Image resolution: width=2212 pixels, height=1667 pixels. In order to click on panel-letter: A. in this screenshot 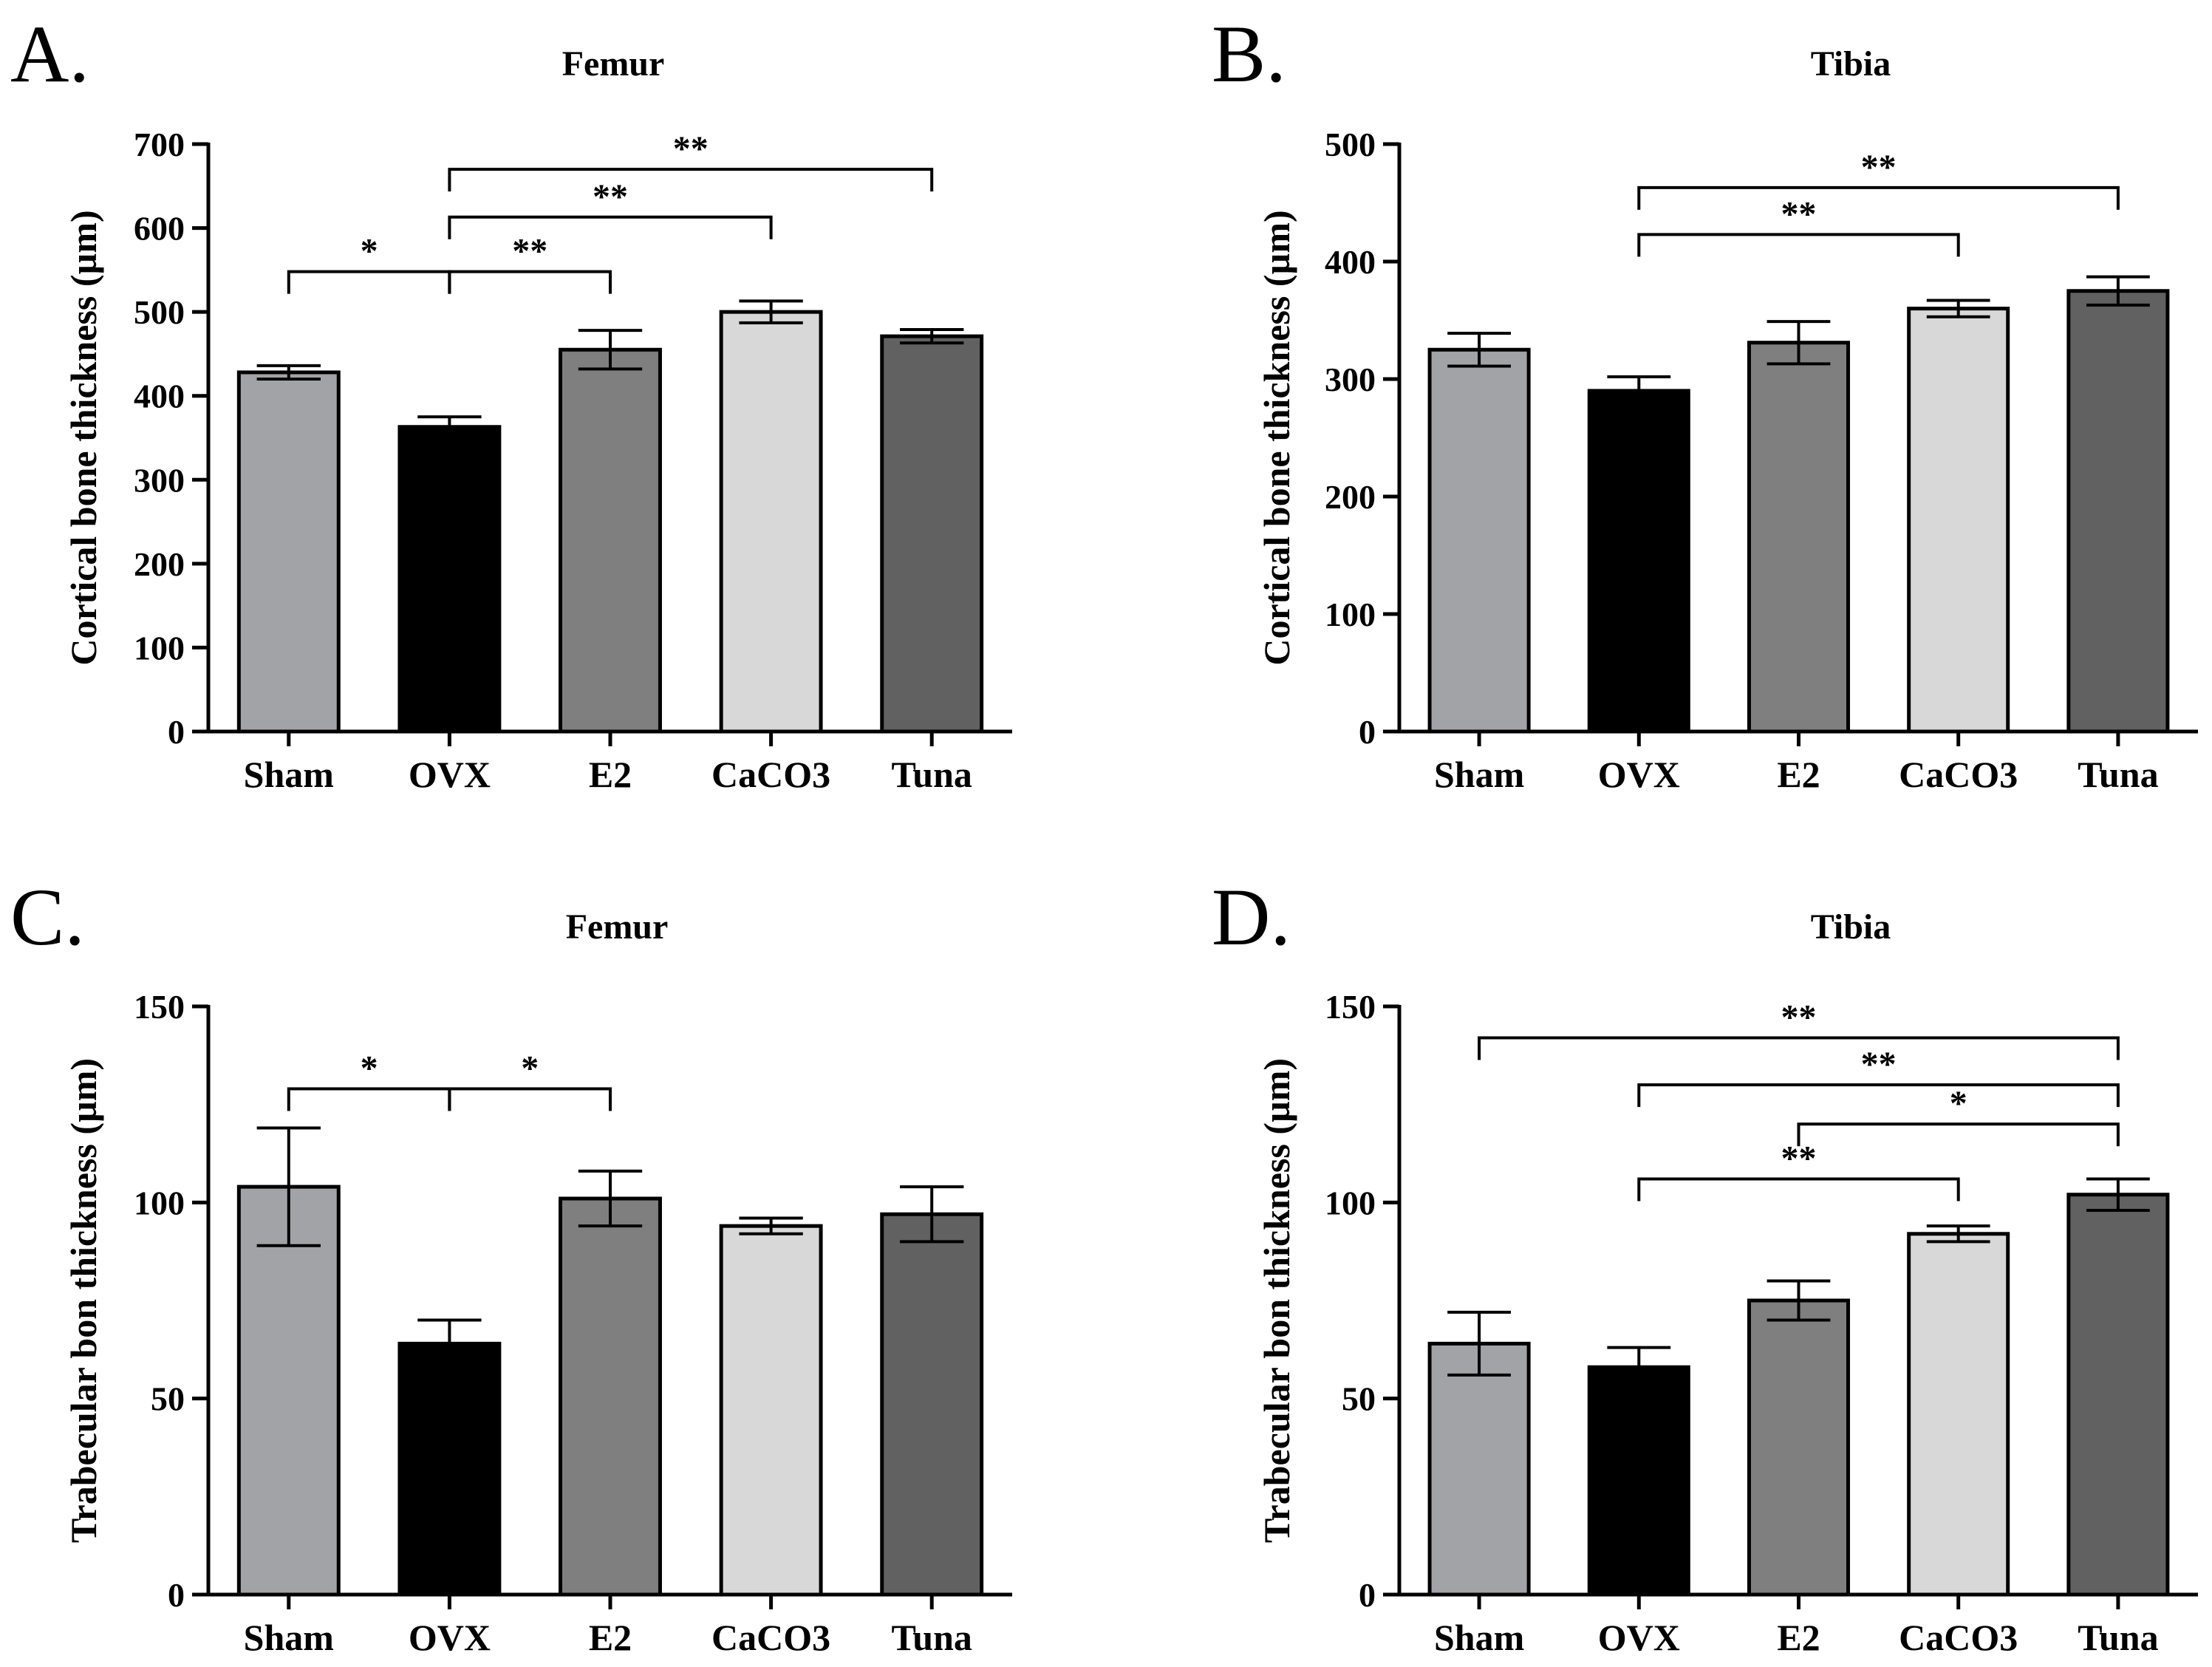, I will do `click(49, 54)`.